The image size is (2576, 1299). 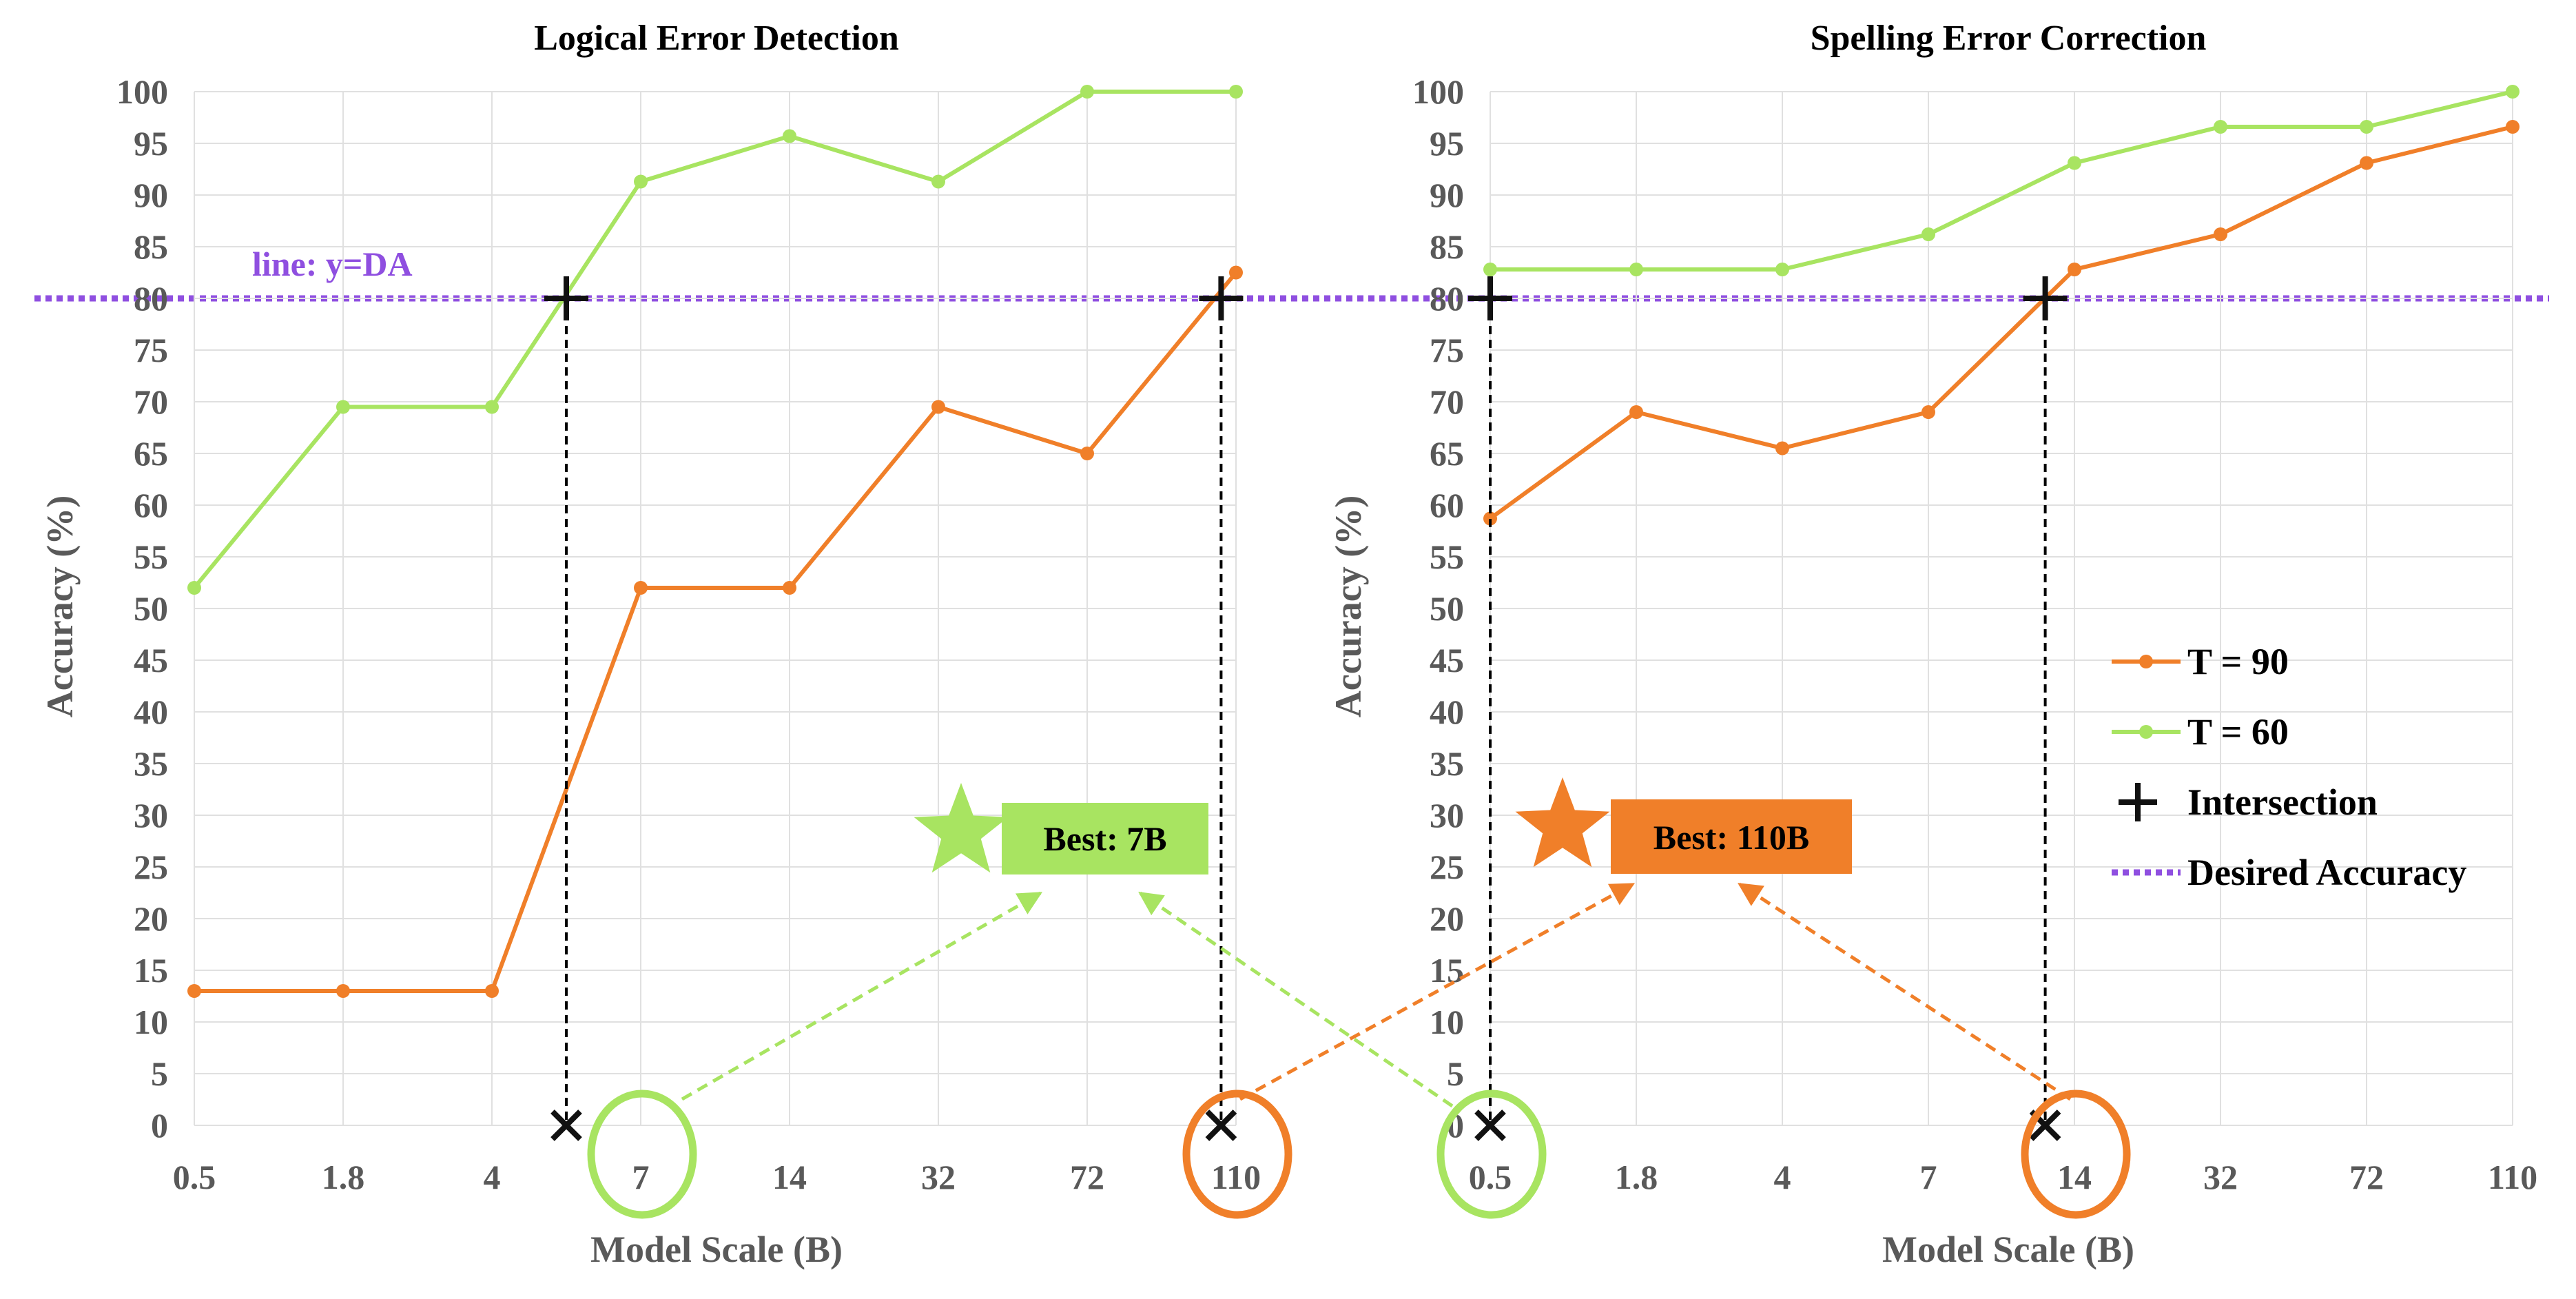 What do you see at coordinates (2326, 872) in the screenshot?
I see `legend-label: Desired Accuracy` at bounding box center [2326, 872].